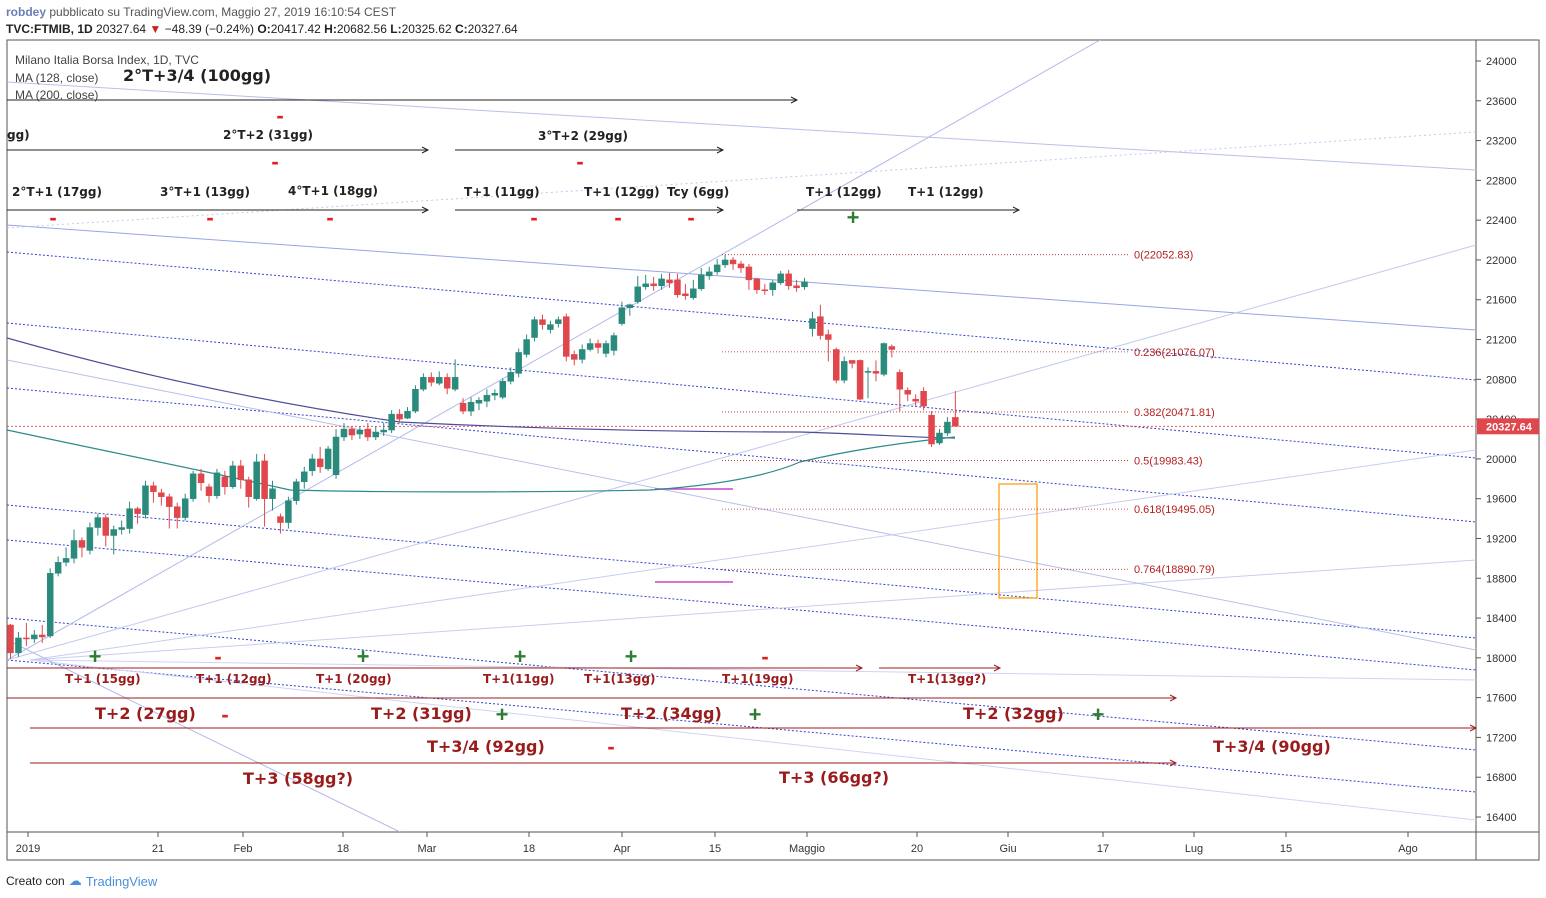 Image resolution: width=1546 pixels, height=898 pixels. I want to click on fib-level-label: 0.382(20471.81), so click(1174, 413).